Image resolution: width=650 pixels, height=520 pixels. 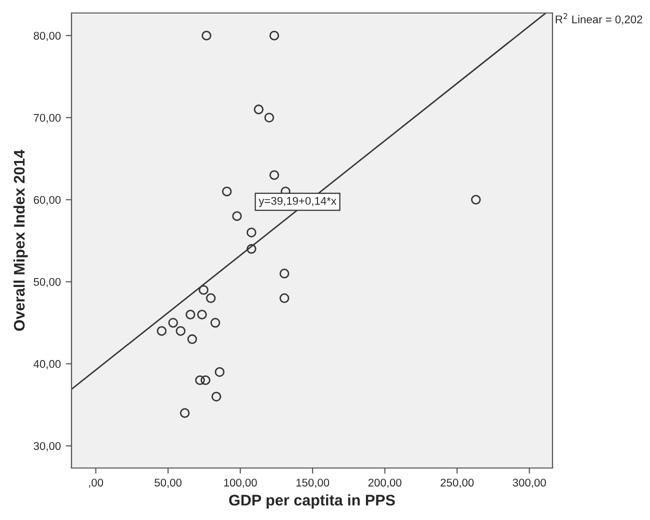 I want to click on x-tick-label: 200,00, so click(x=385, y=483).